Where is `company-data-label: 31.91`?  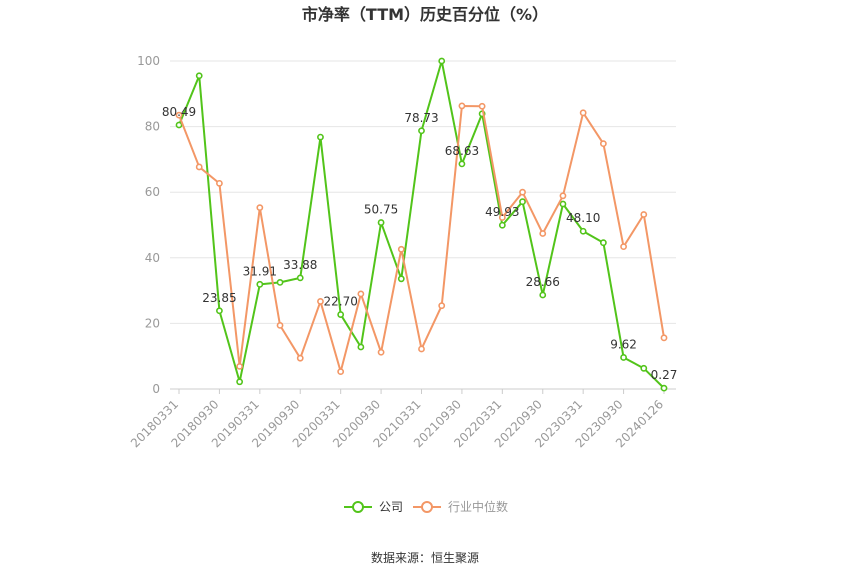
company-data-label: 31.91 is located at coordinates (260, 271).